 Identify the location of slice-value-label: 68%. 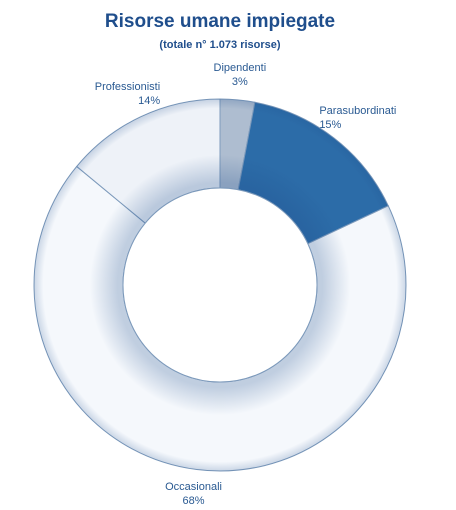
(194, 501).